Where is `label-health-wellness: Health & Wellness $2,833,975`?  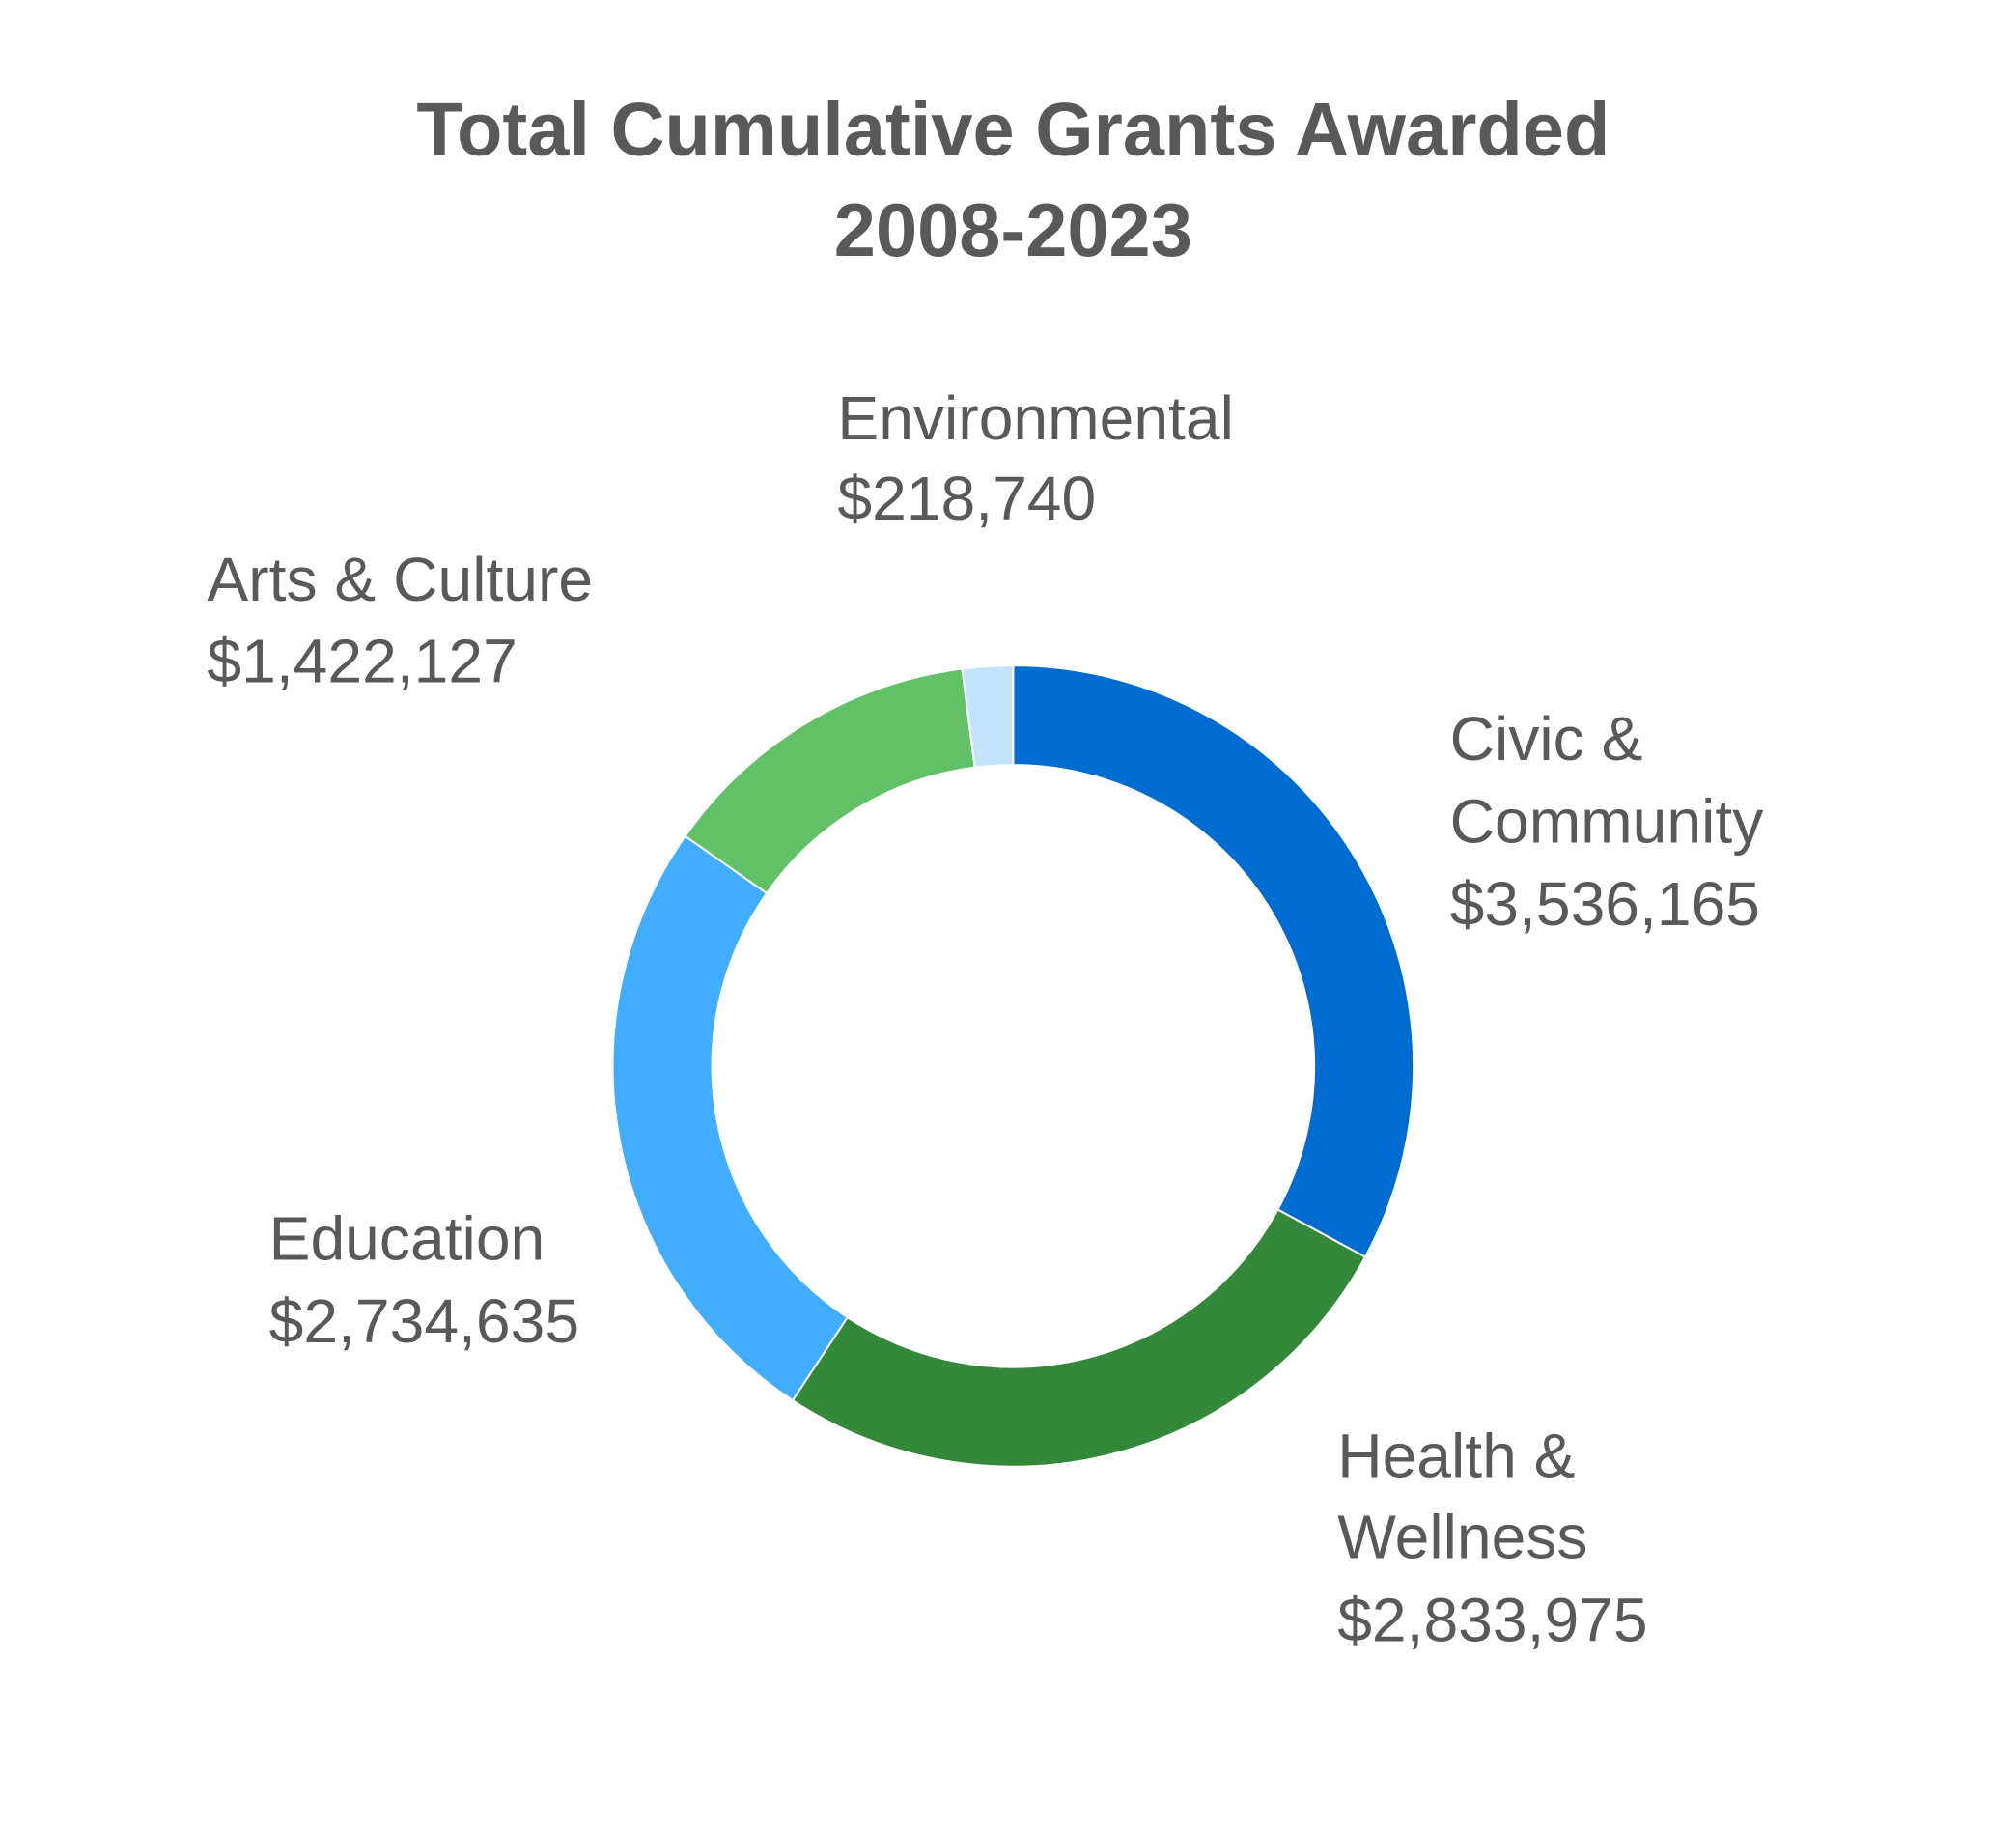
label-health-wellness: Health & Wellness $2,833,975 is located at coordinates (1492, 1538).